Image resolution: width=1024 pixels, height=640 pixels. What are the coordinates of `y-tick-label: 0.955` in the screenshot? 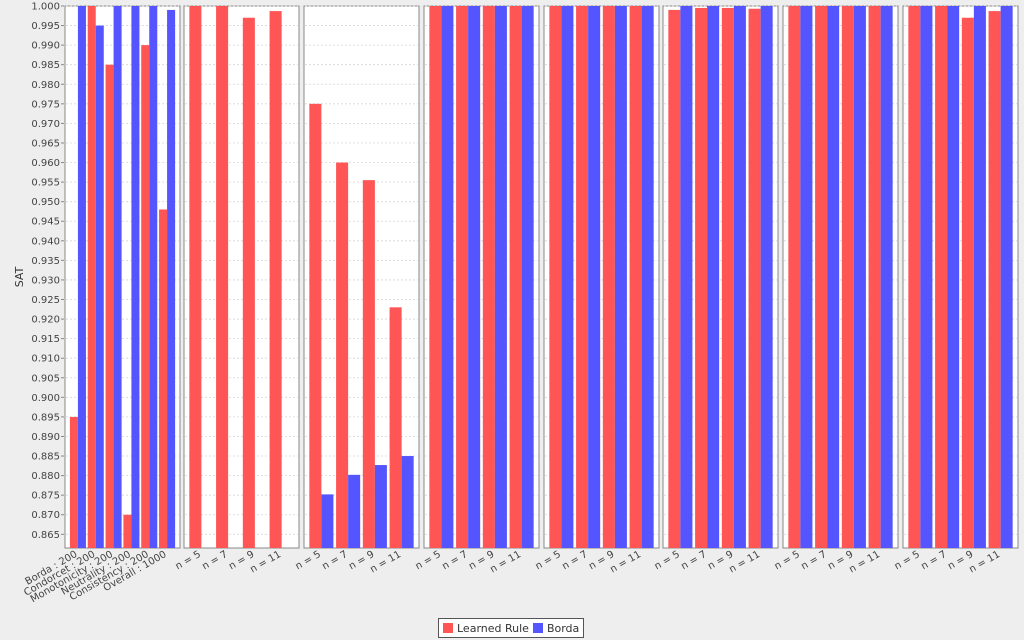 It's located at (45, 183).